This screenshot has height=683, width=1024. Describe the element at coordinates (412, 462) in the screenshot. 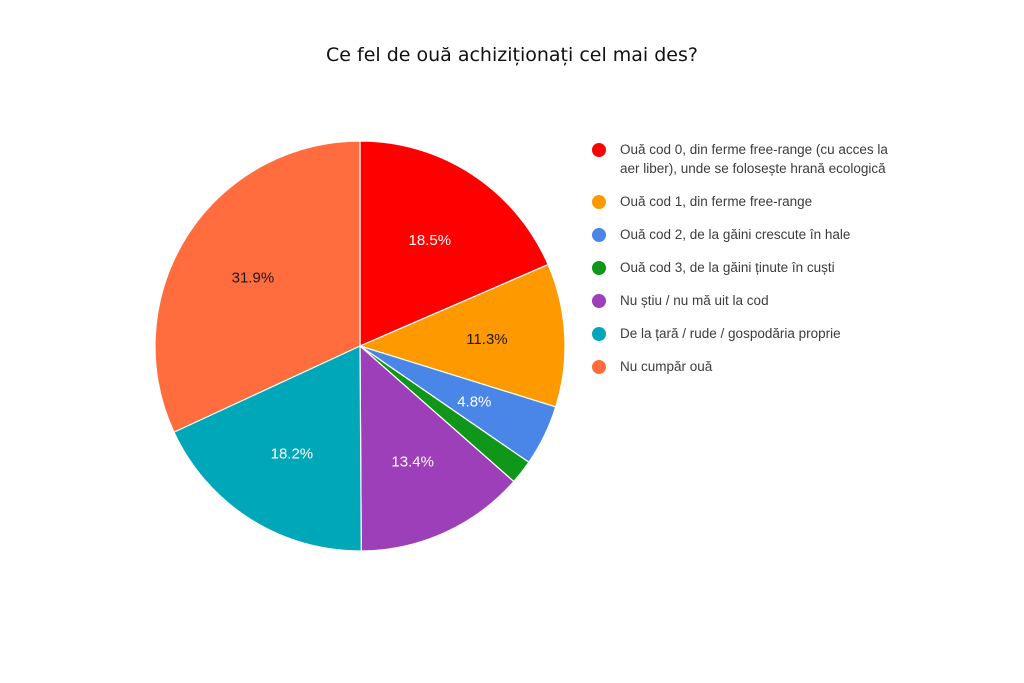

I see `slice-label-4: 13.4%` at that location.